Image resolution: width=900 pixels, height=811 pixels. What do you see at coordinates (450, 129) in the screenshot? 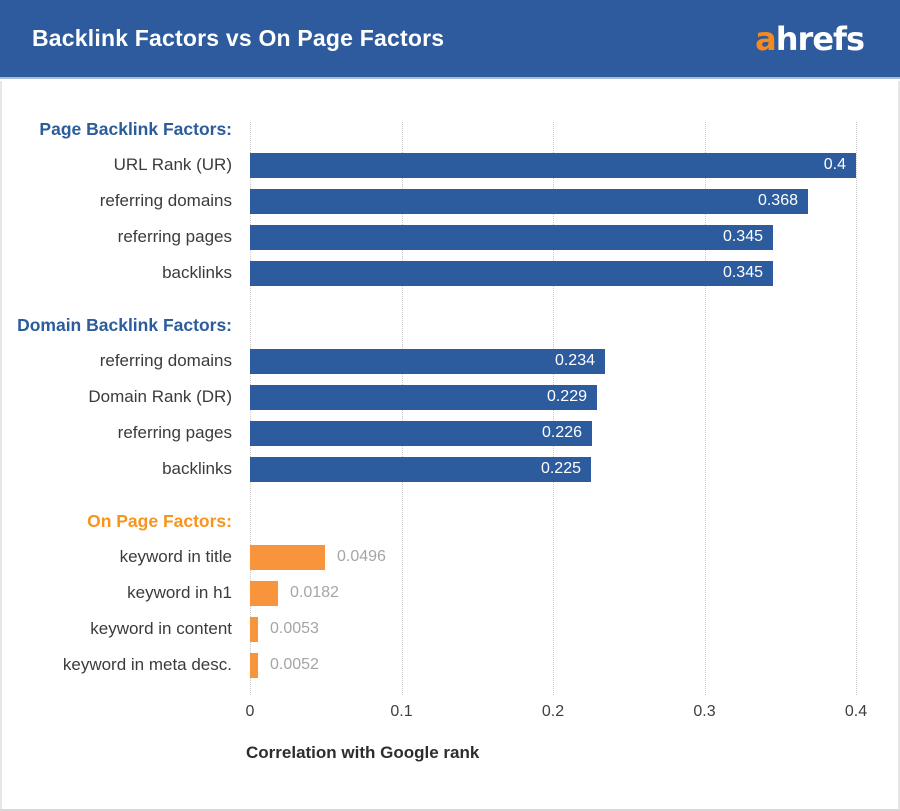
I see `section-heading-row: Page Backlink Factors:` at bounding box center [450, 129].